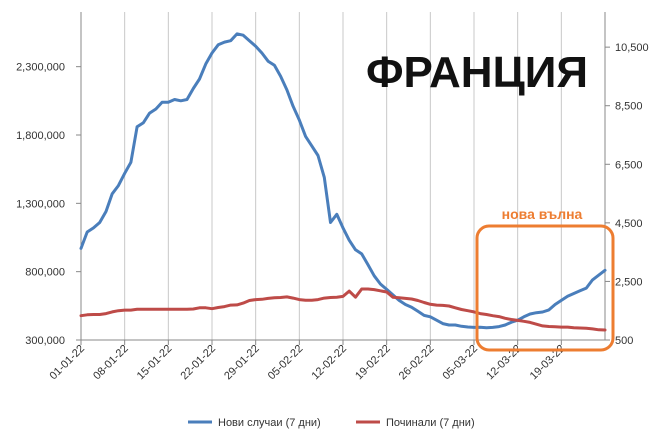  I want to click on right-tick-label: 10,500, so click(632, 48).